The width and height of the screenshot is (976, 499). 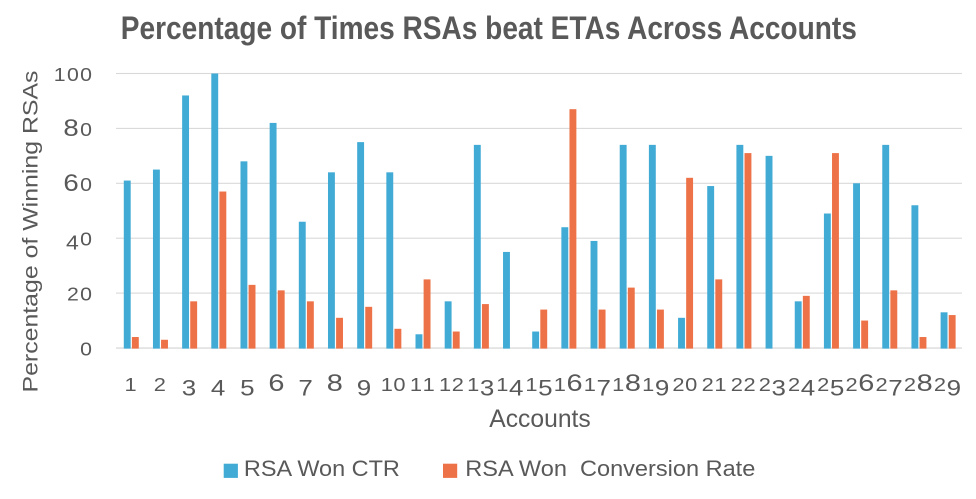 What do you see at coordinates (160, 385) in the screenshot?
I see `svg-text: 2` at bounding box center [160, 385].